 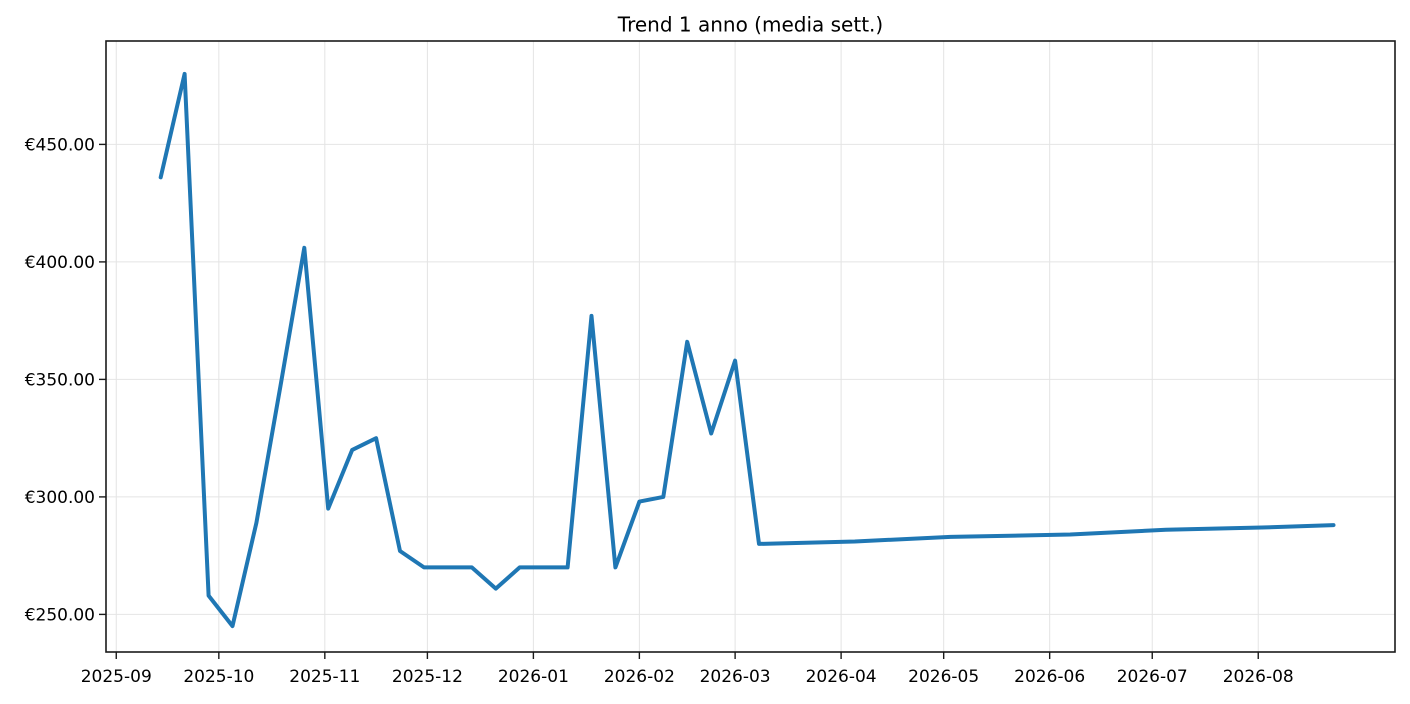 I want to click on x-tick-label: 2026-08, so click(x=1258, y=677).